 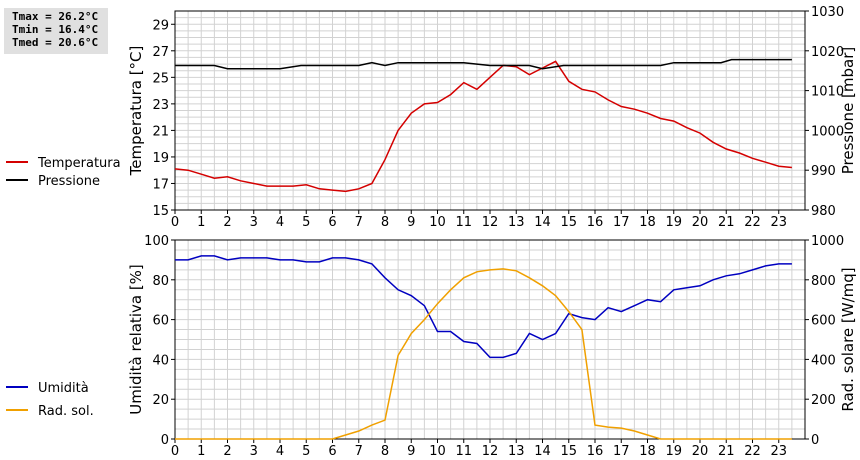 What do you see at coordinates (160, 131) in the screenshot?
I see `y-tick-label: 21` at bounding box center [160, 131].